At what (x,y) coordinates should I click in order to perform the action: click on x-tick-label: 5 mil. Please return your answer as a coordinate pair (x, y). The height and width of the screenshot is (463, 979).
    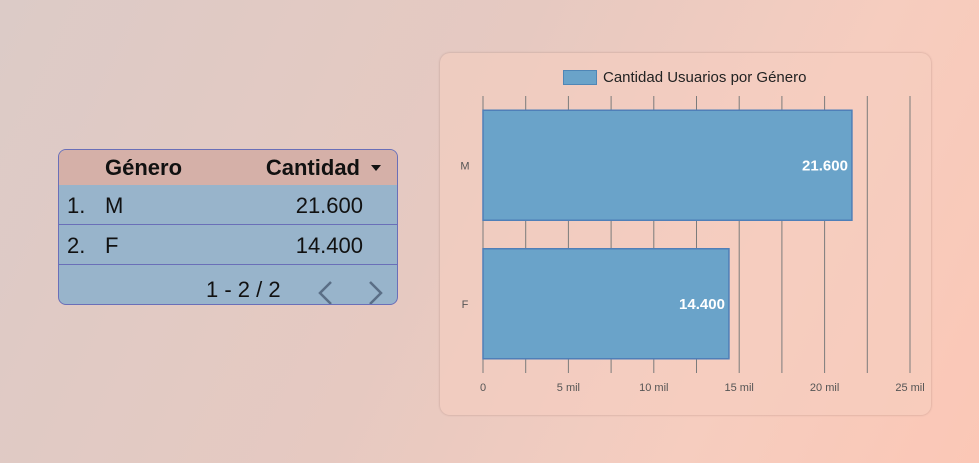
    Looking at the image, I should click on (568, 388).